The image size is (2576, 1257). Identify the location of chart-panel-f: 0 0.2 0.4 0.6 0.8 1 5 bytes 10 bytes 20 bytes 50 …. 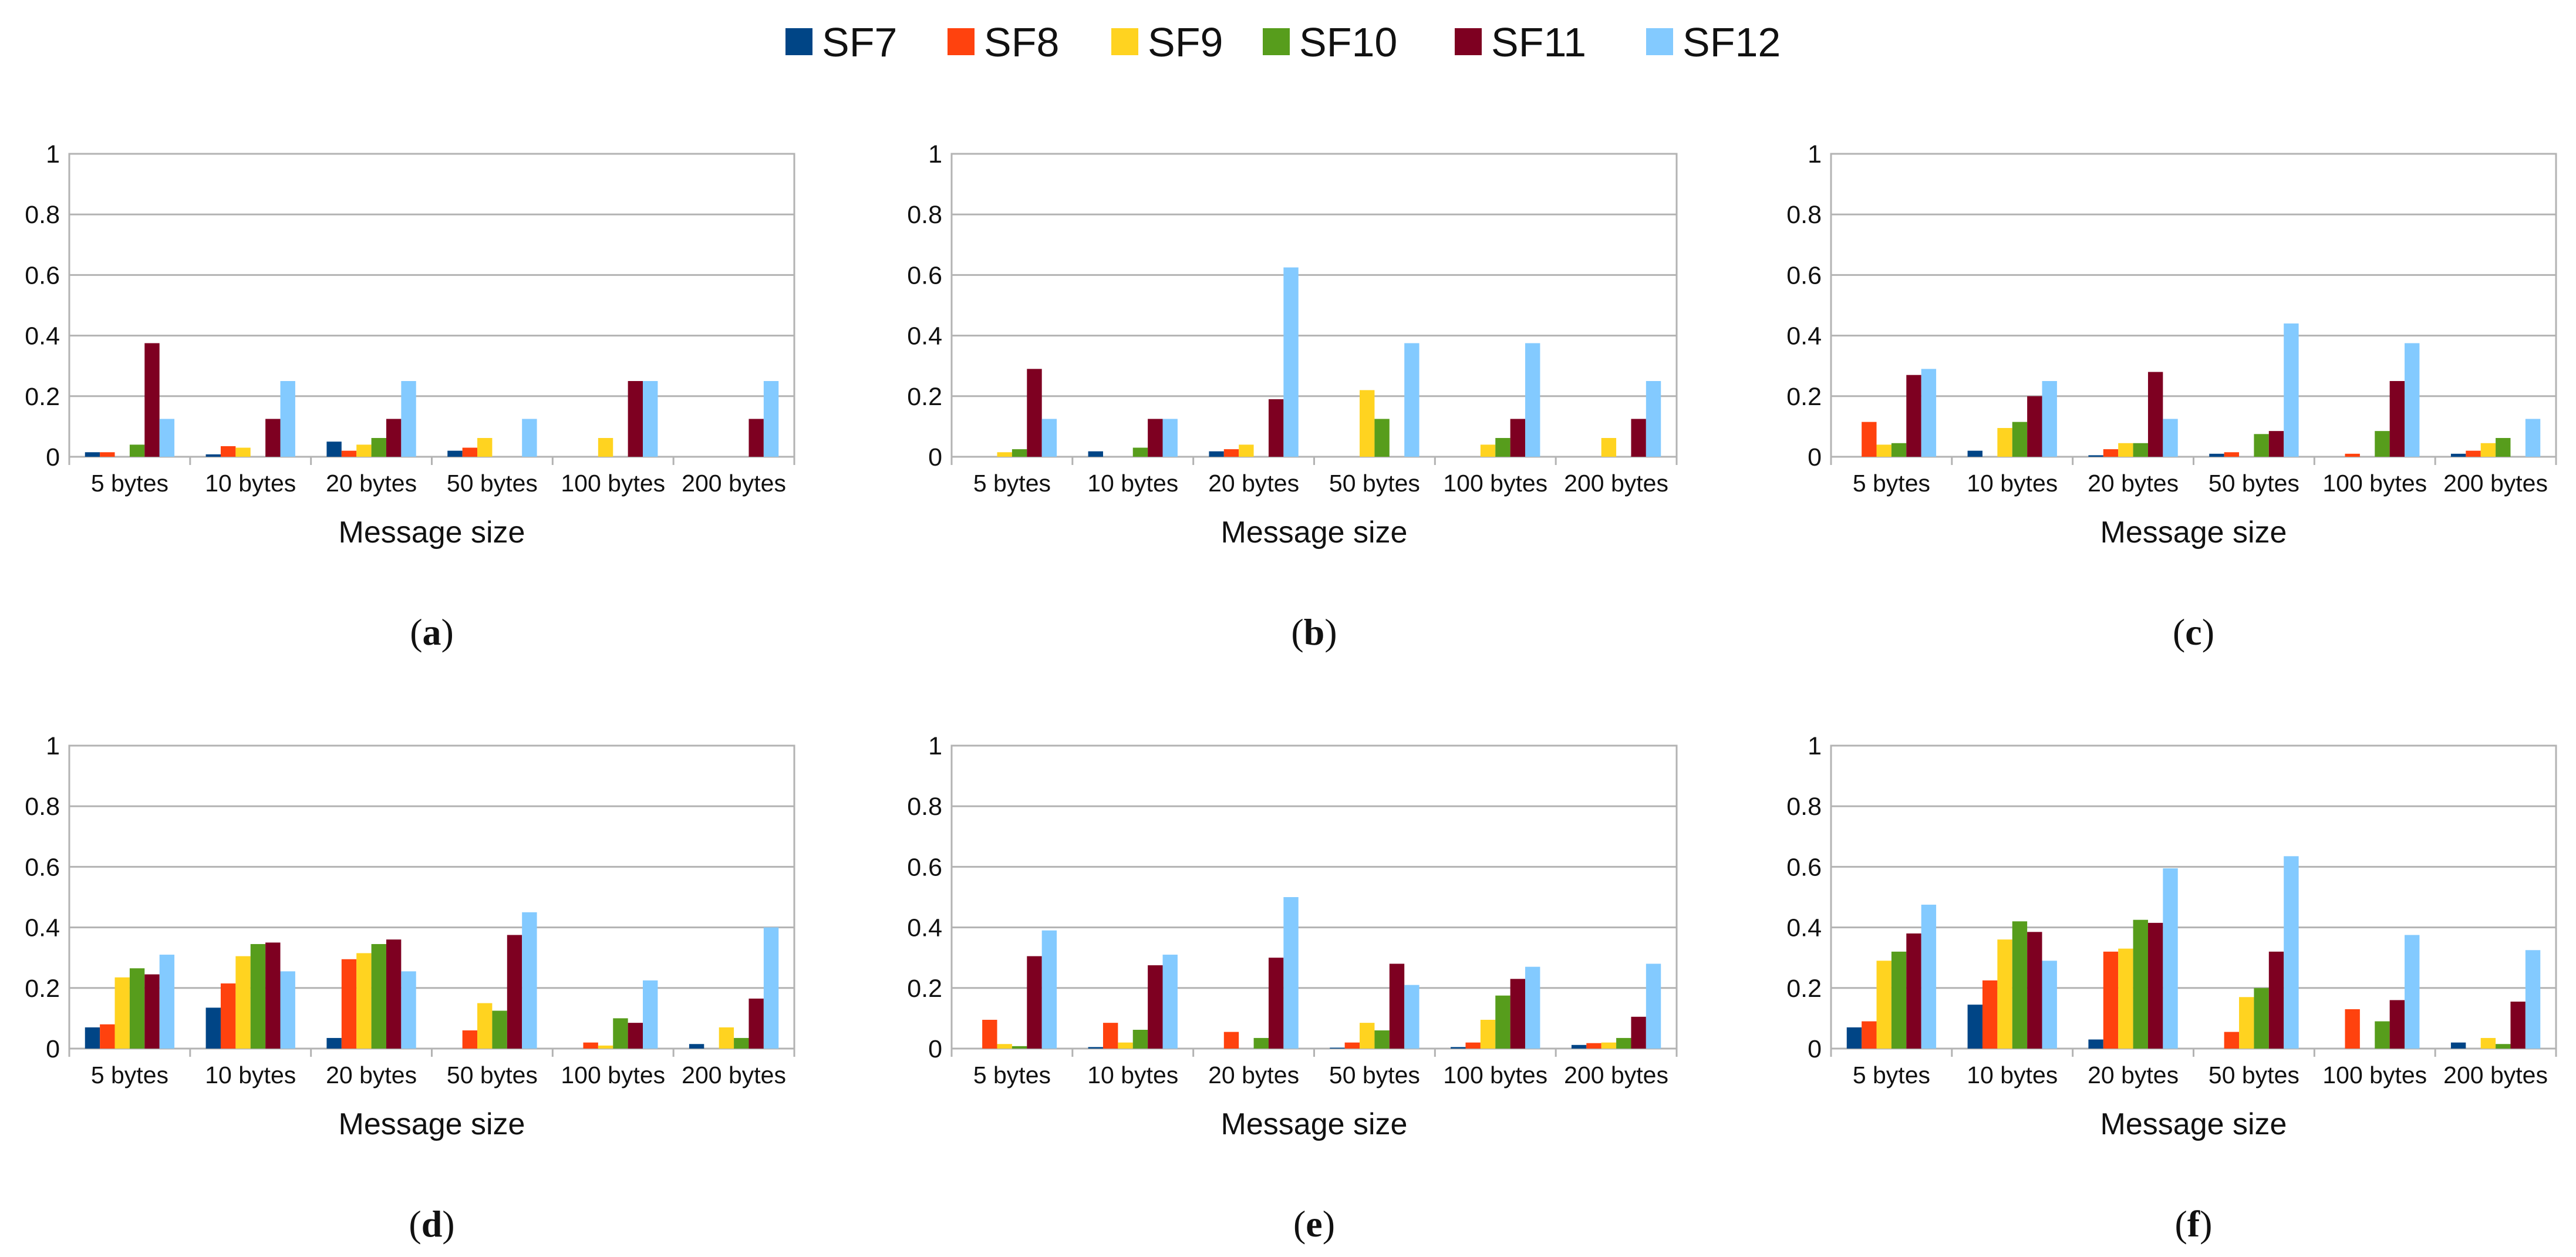
(2171, 988).